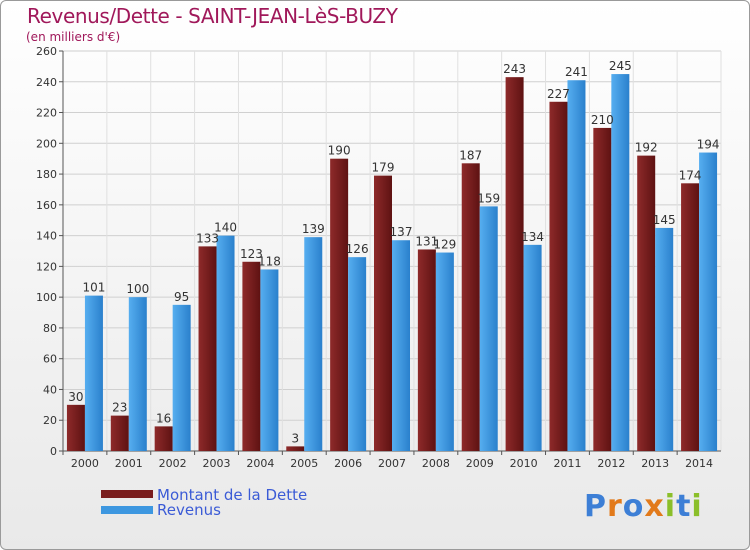  What do you see at coordinates (53, 451) in the screenshot?
I see `y-tick-label: 0` at bounding box center [53, 451].